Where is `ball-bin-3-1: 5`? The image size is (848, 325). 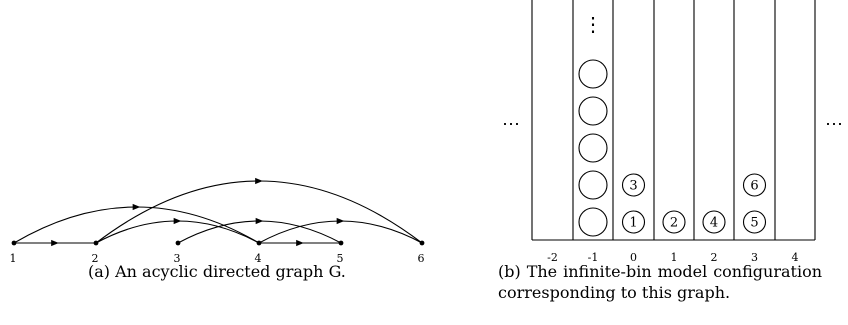 ball-bin-3-1: 5 is located at coordinates (754, 222).